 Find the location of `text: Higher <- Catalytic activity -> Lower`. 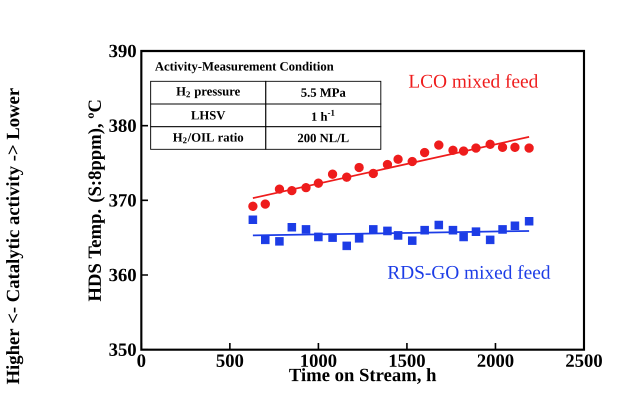

text: Higher <- Catalytic activity -> Lower is located at coordinates (15, 236).